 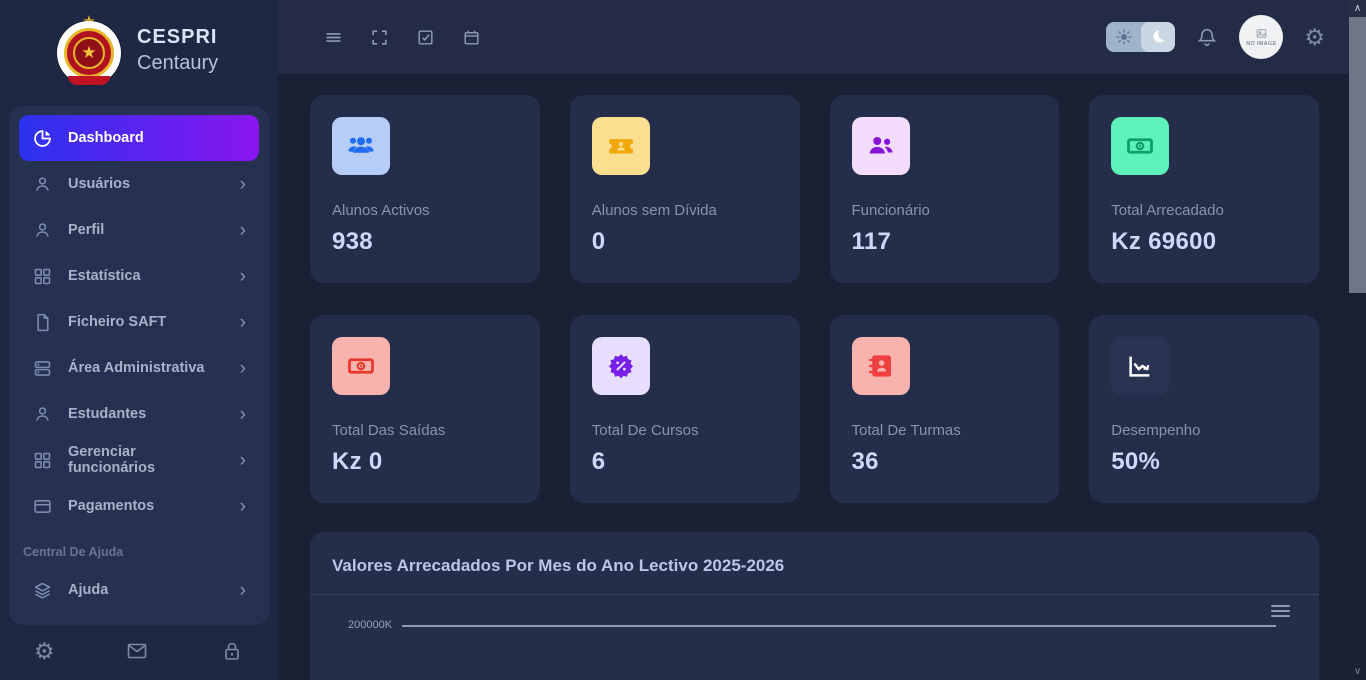 What do you see at coordinates (1357, 155) in the screenshot?
I see `scrollbar-thumb` at bounding box center [1357, 155].